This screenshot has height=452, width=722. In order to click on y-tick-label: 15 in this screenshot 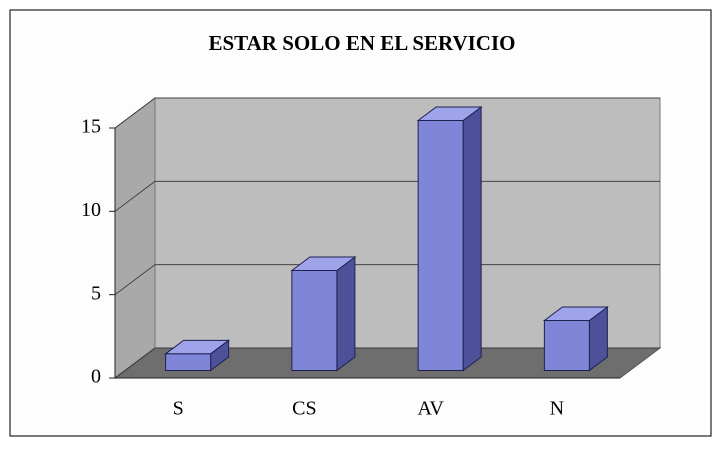, I will do `click(91, 127)`.